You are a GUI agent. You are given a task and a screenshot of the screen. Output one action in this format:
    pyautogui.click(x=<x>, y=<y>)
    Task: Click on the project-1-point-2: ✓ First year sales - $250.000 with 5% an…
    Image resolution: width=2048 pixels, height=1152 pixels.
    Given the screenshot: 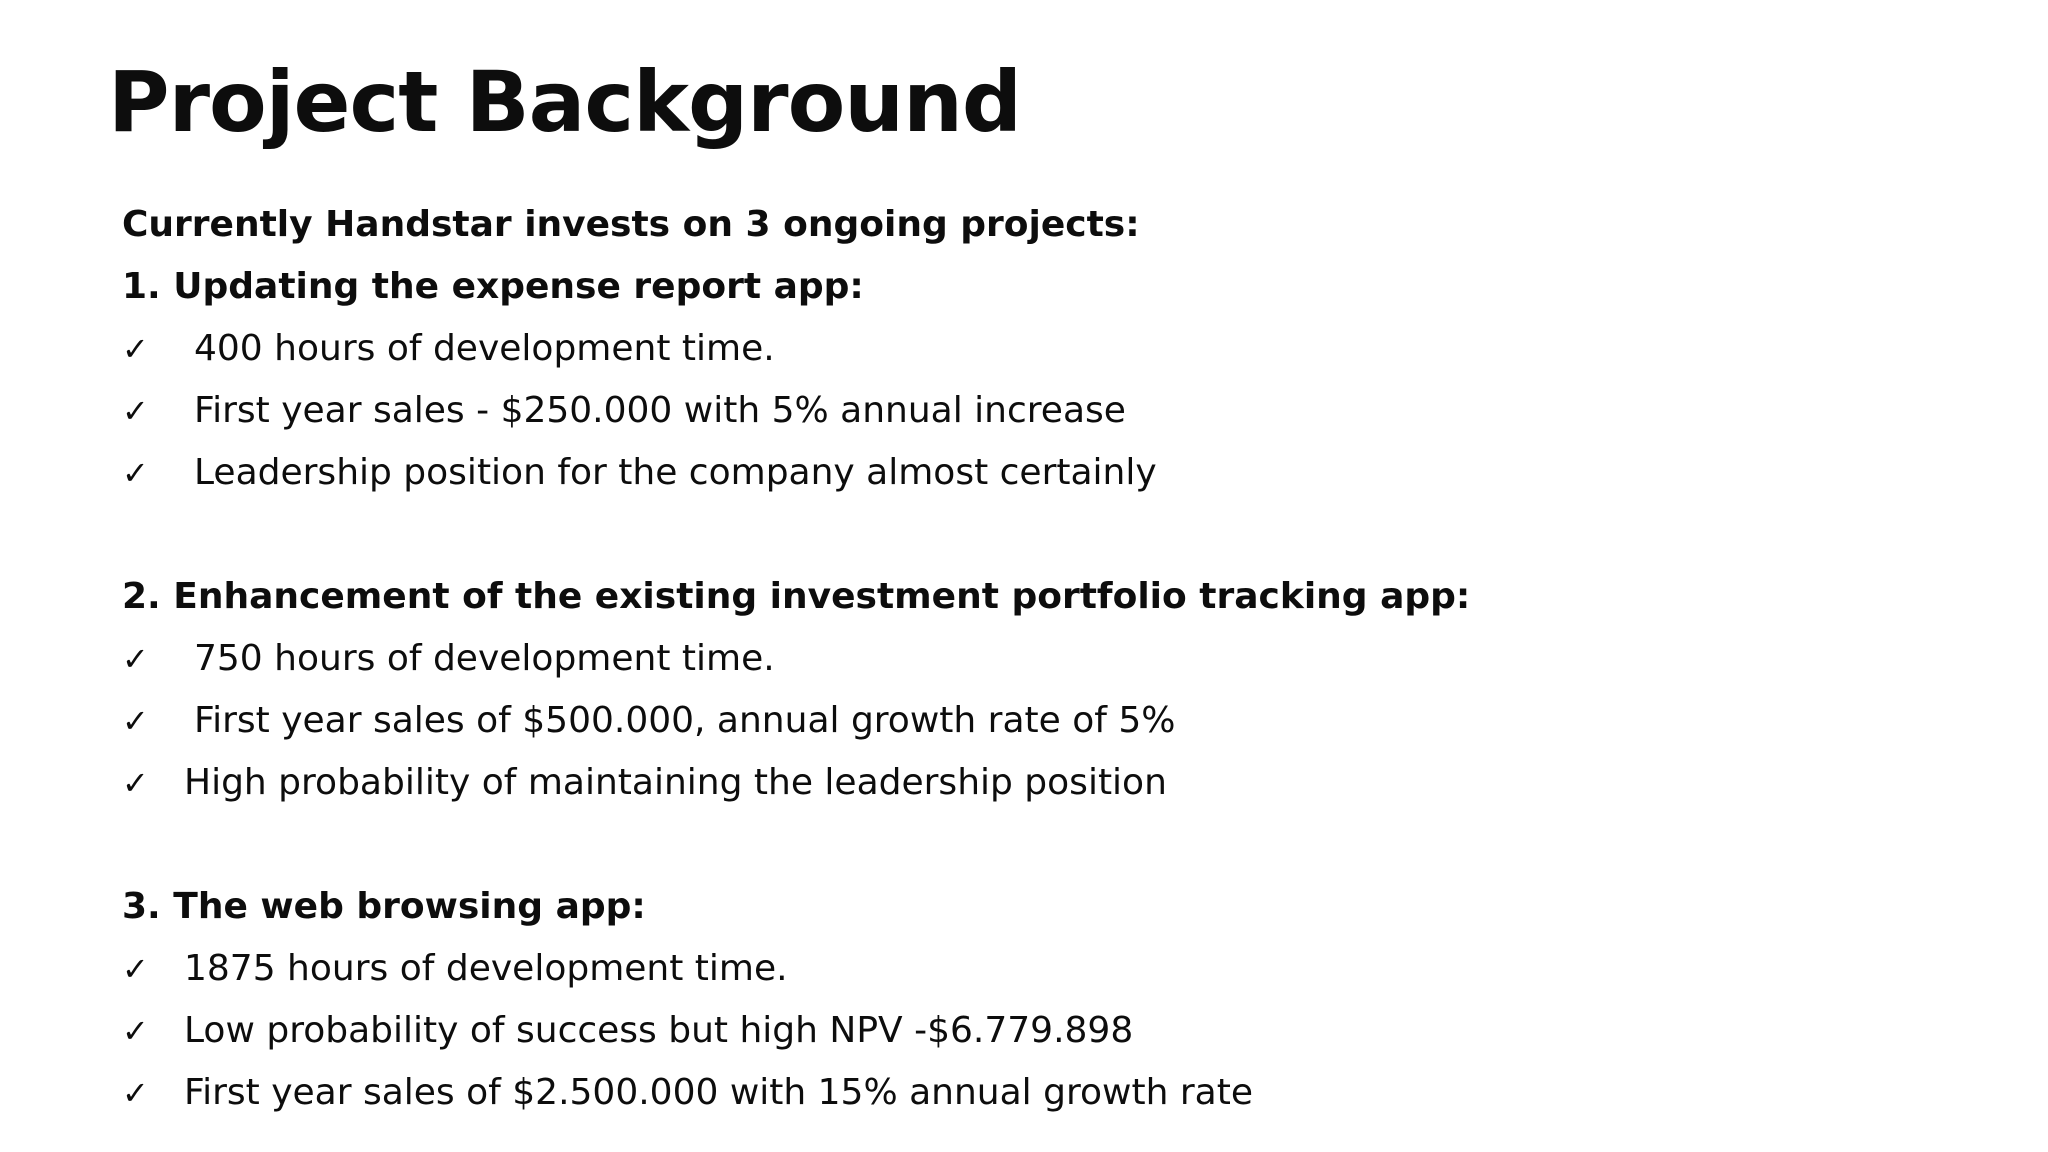 What is the action you would take?
    pyautogui.click(x=1022, y=411)
    